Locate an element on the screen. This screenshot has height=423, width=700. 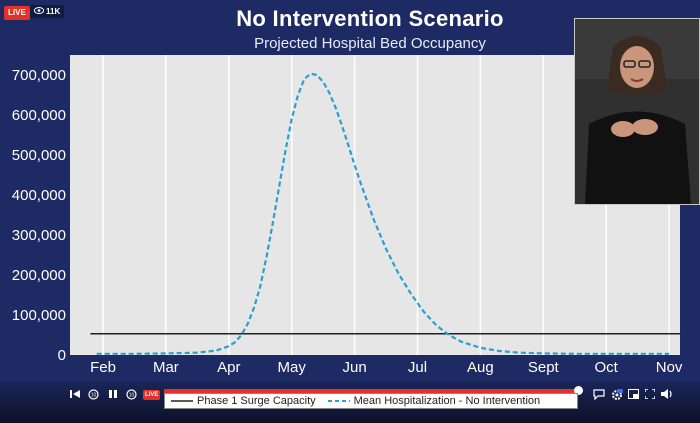
pause-icon is located at coordinates (113, 396).